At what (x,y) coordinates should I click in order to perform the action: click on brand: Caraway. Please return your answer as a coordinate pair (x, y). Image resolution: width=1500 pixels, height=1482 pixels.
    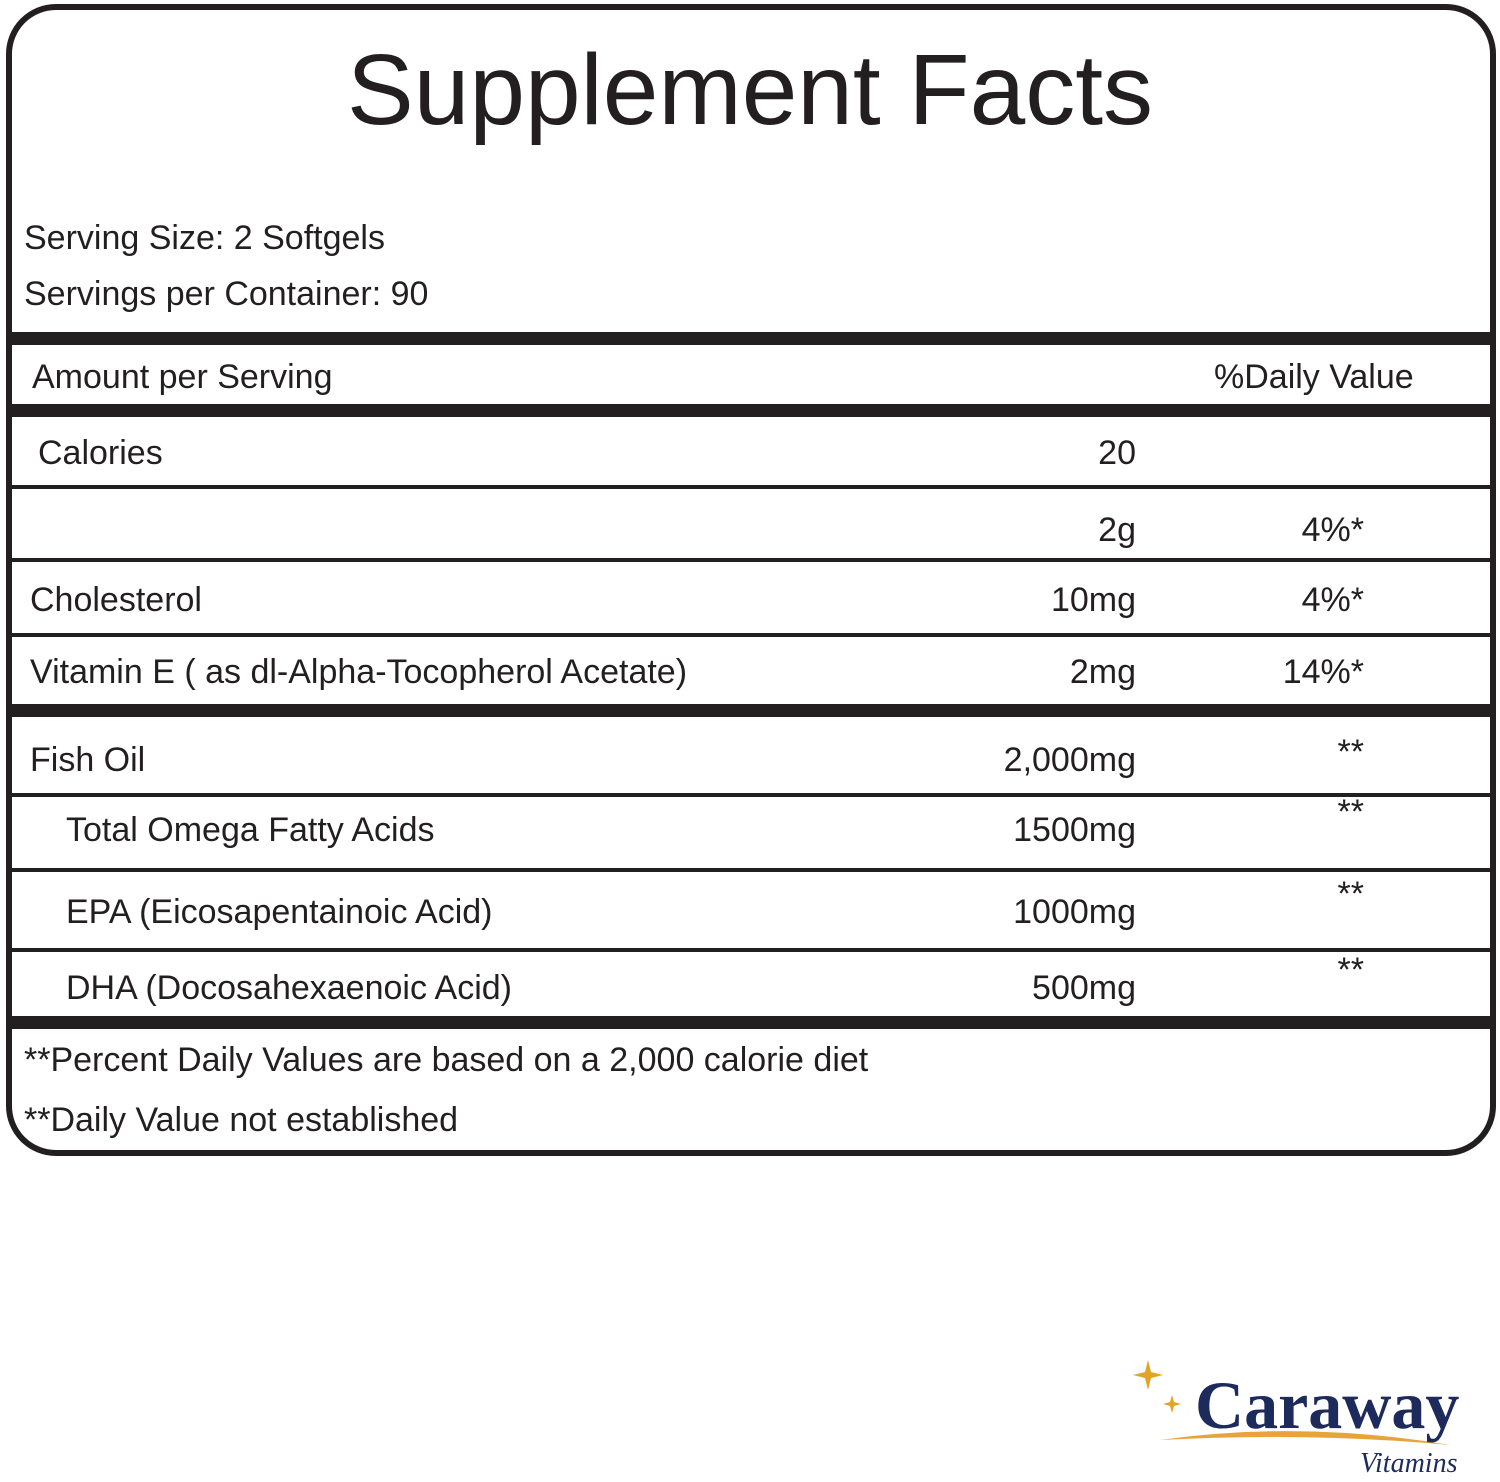
    Looking at the image, I should click on (1327, 1405).